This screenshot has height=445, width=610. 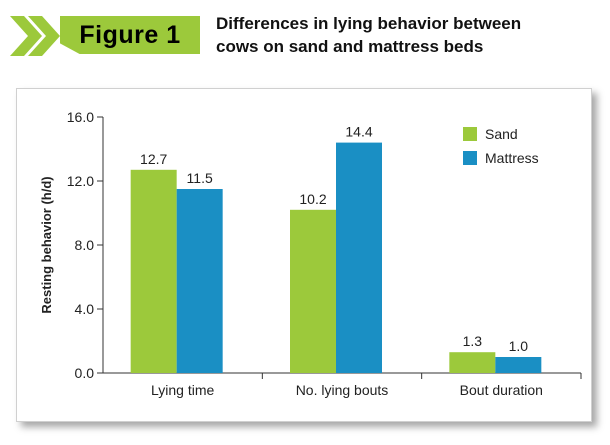 I want to click on y-tick-label: 8.0, so click(x=85, y=245).